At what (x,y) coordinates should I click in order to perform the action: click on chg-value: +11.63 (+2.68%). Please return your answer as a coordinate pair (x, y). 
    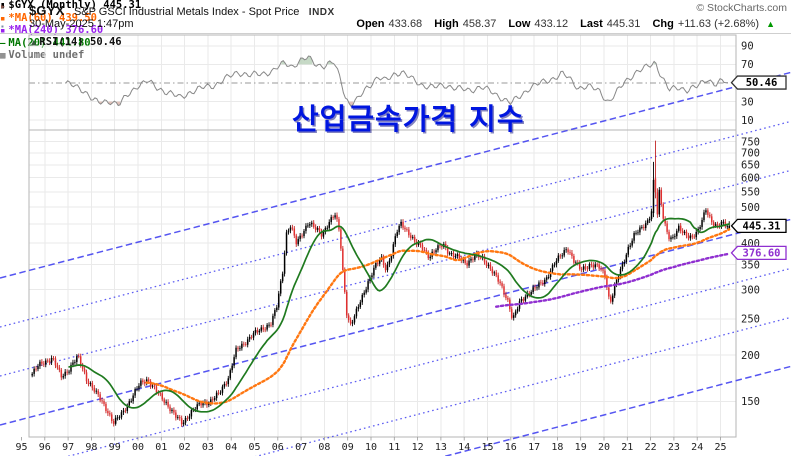
    Looking at the image, I should click on (718, 24).